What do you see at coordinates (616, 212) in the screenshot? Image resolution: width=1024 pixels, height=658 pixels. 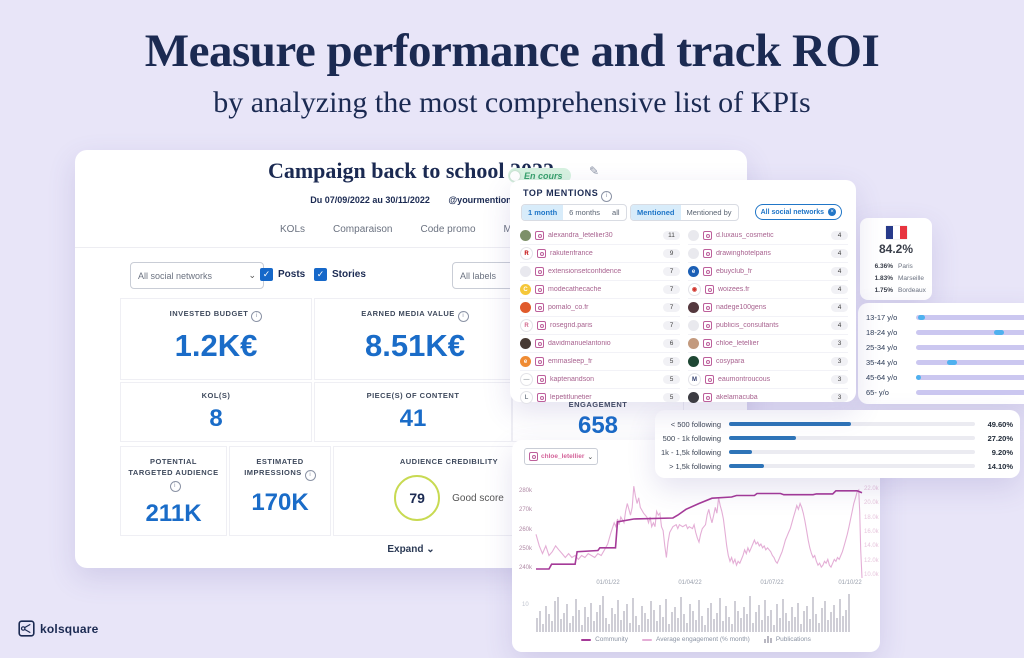 I see `period-option-all: all` at bounding box center [616, 212].